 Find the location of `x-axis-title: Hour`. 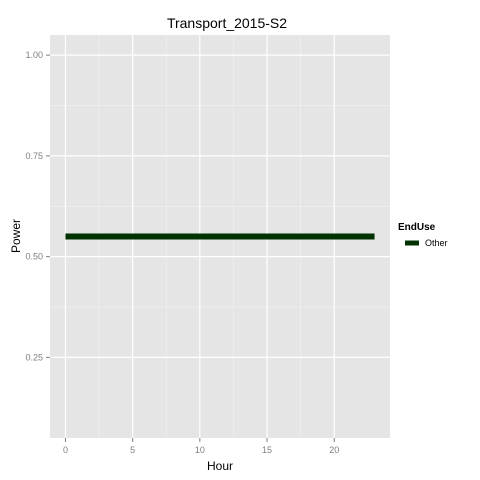

x-axis-title: Hour is located at coordinates (220, 466).